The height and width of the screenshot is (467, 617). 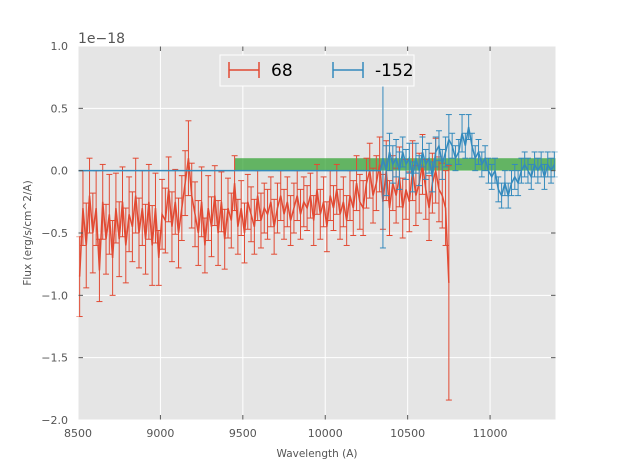 I want to click on y-tick-label-1: −1.5, so click(x=54, y=358).